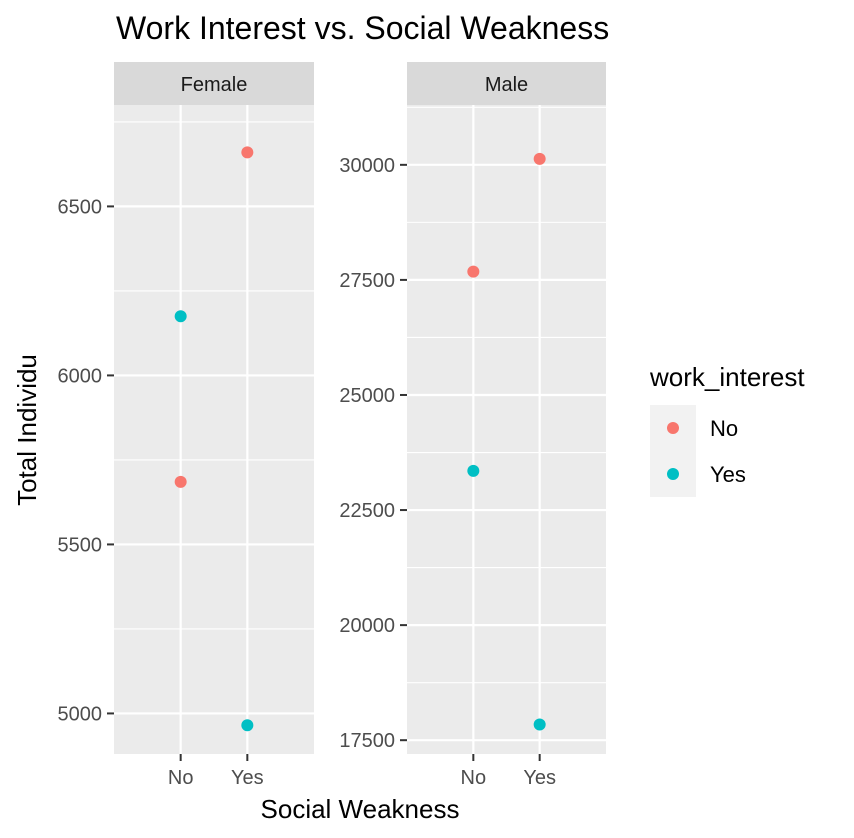 The width and height of the screenshot is (854, 838). I want to click on y-axis-title: Total Individu, so click(27, 430).